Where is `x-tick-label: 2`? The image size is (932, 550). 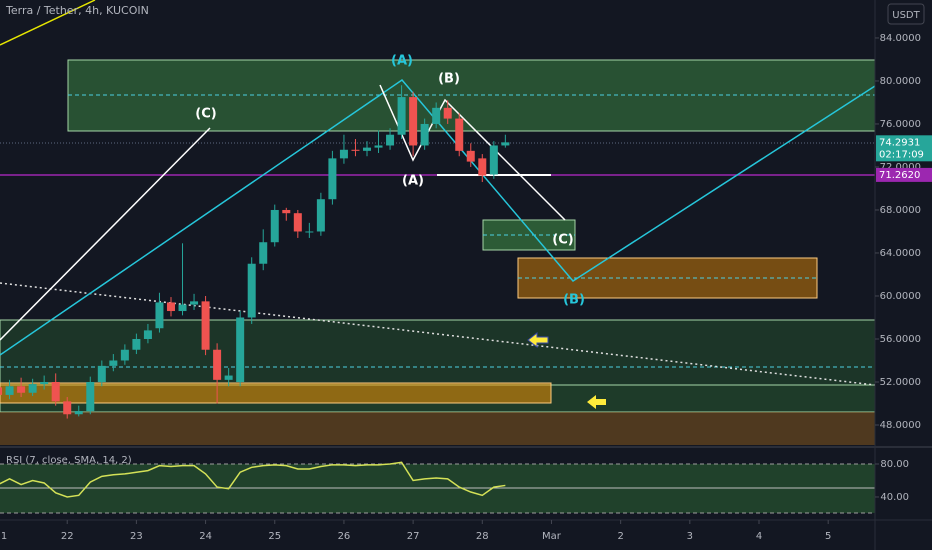 x-tick-label: 2 is located at coordinates (620, 536).